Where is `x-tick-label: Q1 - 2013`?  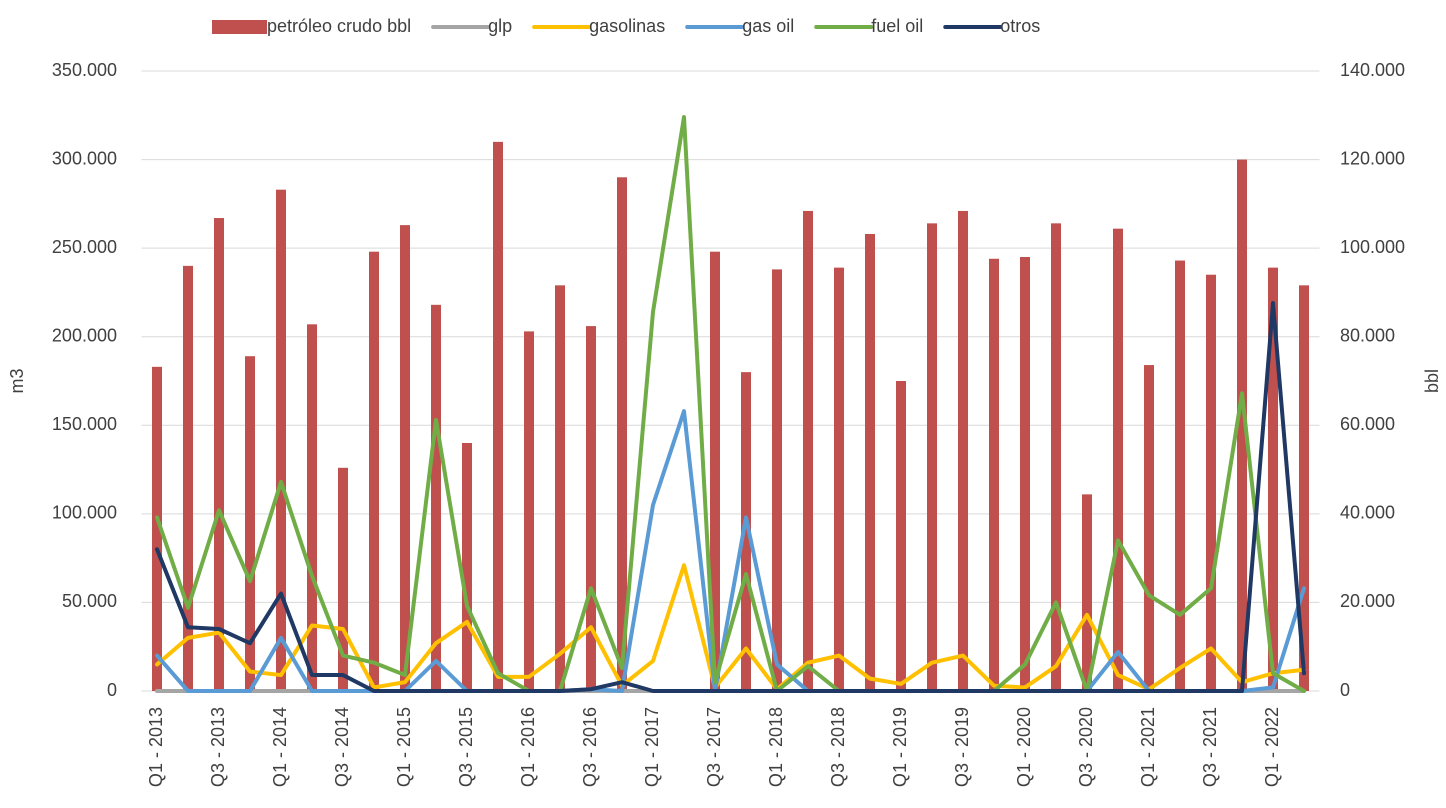
x-tick-label: Q1 - 2013 is located at coordinates (156, 747).